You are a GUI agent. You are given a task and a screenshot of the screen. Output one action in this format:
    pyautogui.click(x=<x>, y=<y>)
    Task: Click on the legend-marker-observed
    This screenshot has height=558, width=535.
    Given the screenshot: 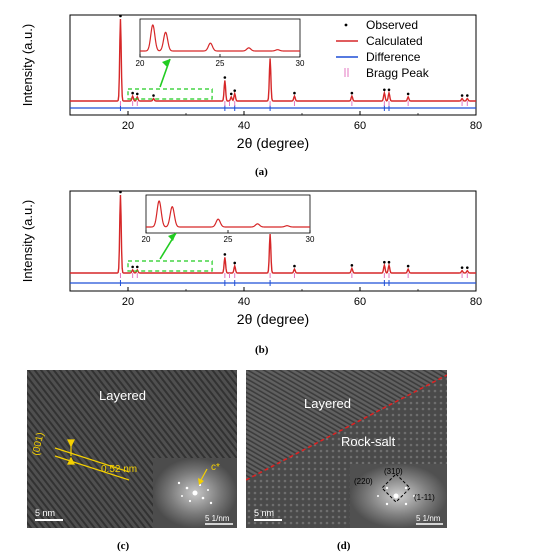 What is the action you would take?
    pyautogui.click(x=346, y=25)
    